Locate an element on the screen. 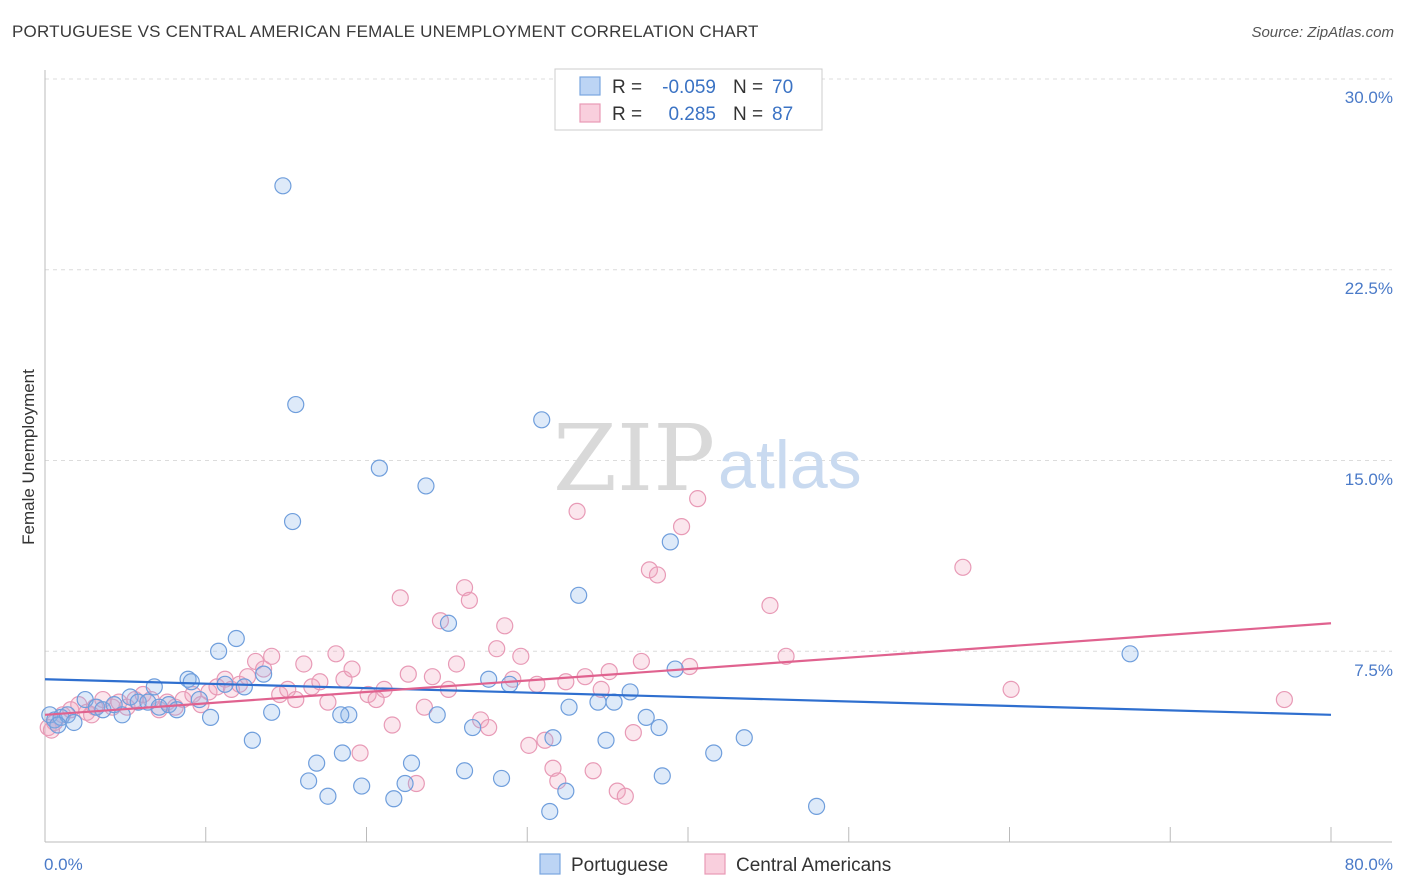 The height and width of the screenshot is (892, 1406). x-ticks is located at coordinates (688, 834).